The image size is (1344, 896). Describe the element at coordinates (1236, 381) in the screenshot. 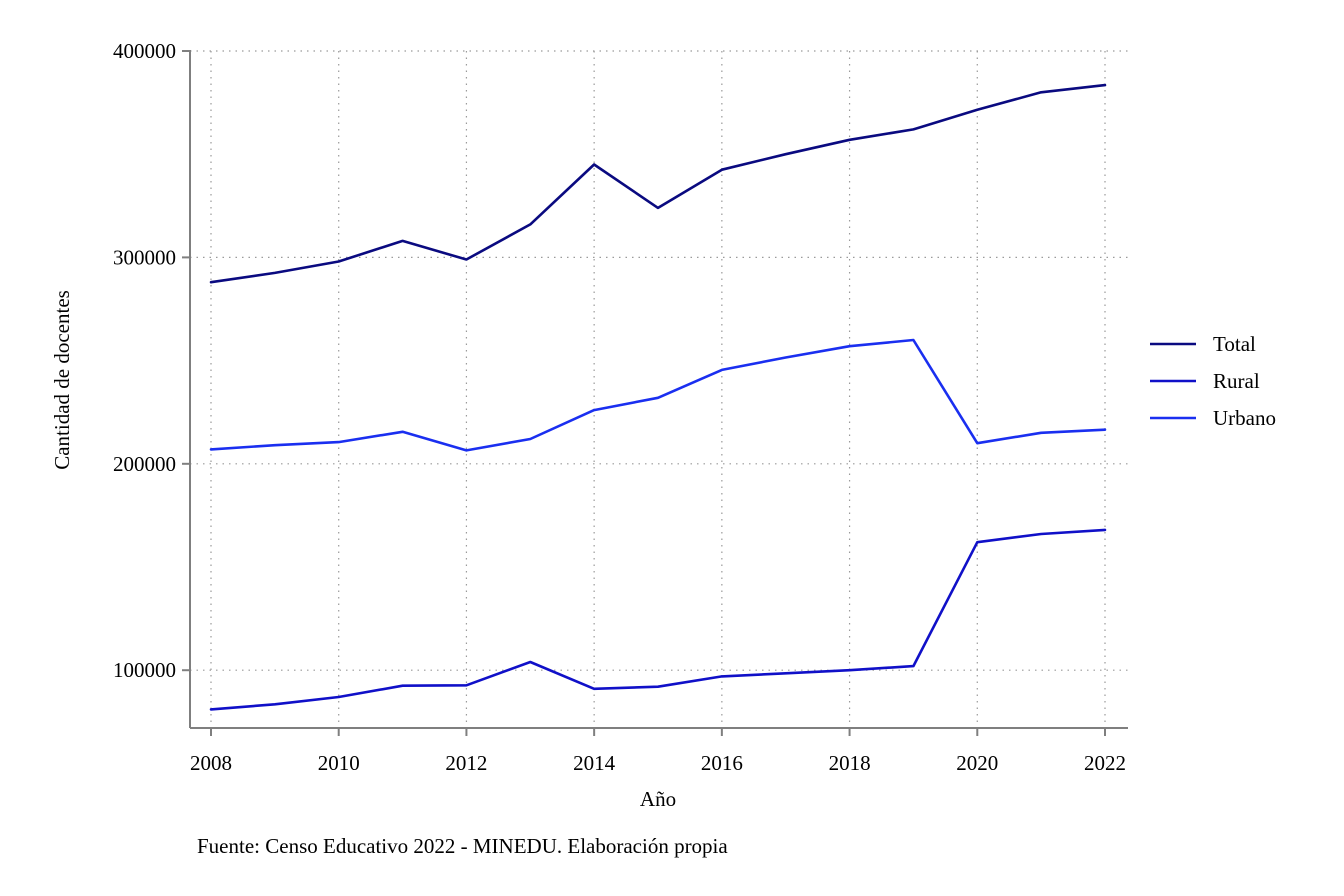

I see `legend-label-rural: Rural` at that location.